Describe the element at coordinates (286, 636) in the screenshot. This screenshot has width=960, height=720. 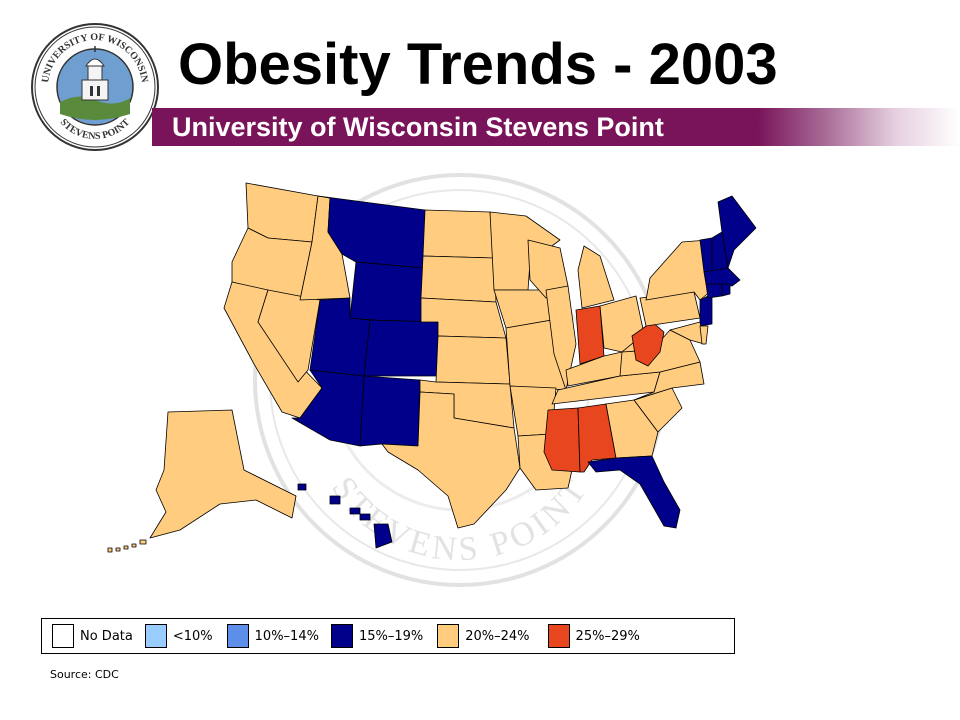
I see `legend-label: 10%–14%` at that location.